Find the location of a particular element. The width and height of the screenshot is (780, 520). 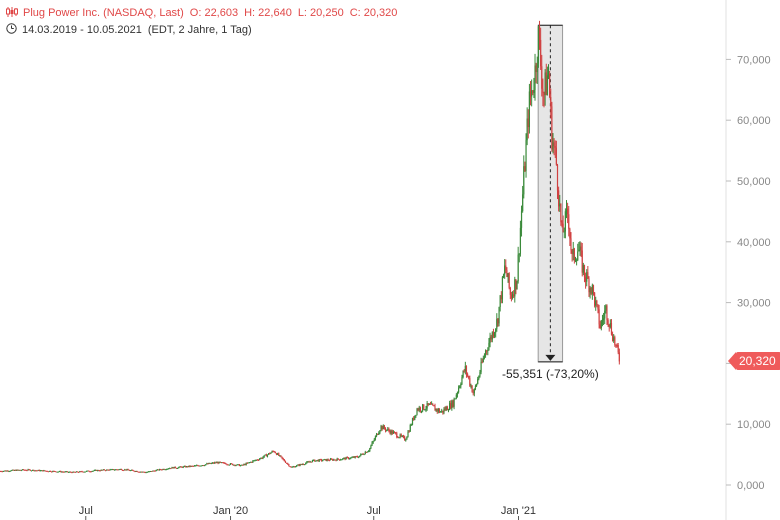

last-price-badge: 20,320 is located at coordinates (754, 361).